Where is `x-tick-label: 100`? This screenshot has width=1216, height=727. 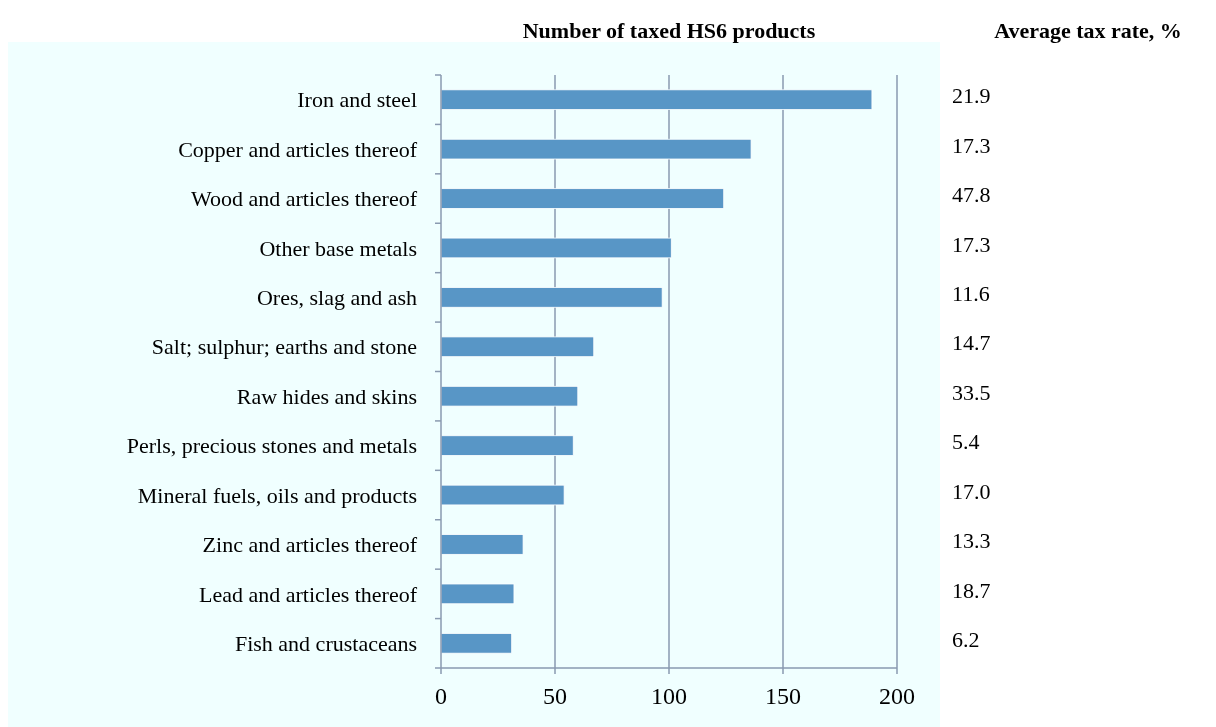
x-tick-label: 100 is located at coordinates (669, 696).